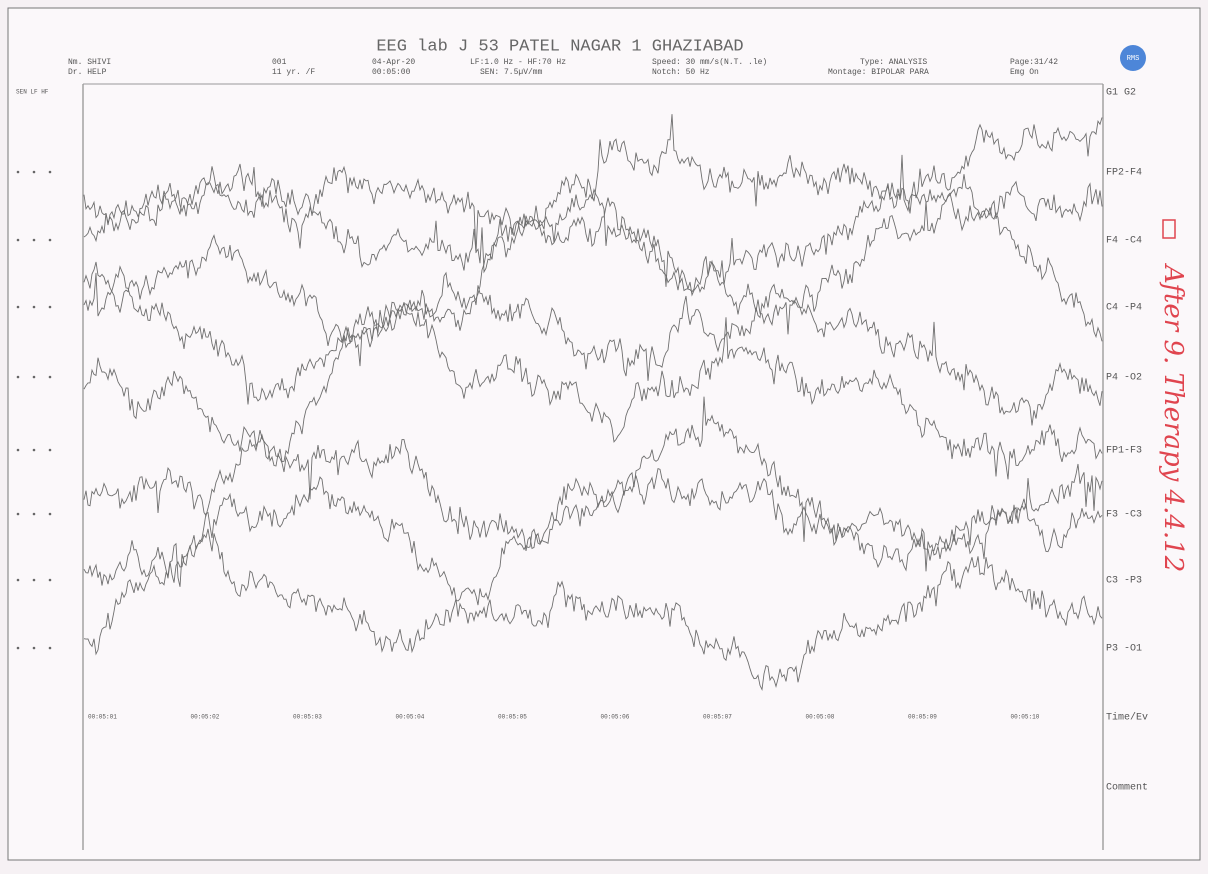 Image resolution: width=1208 pixels, height=874 pixels. I want to click on time-label: 00:05:02, so click(205, 717).